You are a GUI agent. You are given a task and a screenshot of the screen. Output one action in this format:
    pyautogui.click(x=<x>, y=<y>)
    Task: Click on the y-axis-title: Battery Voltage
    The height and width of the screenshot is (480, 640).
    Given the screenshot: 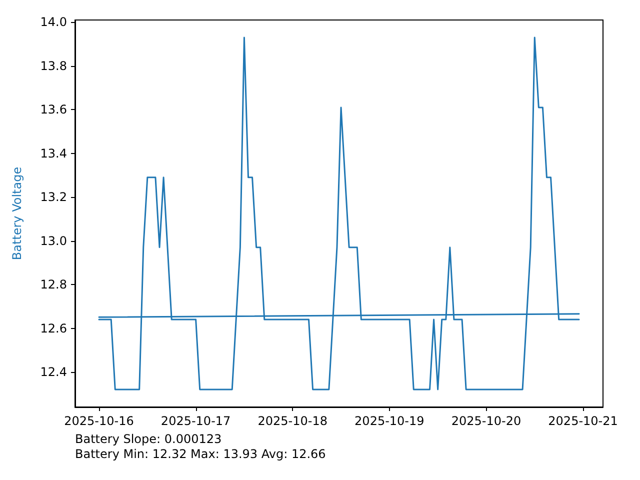 What is the action you would take?
    pyautogui.click(x=17, y=213)
    